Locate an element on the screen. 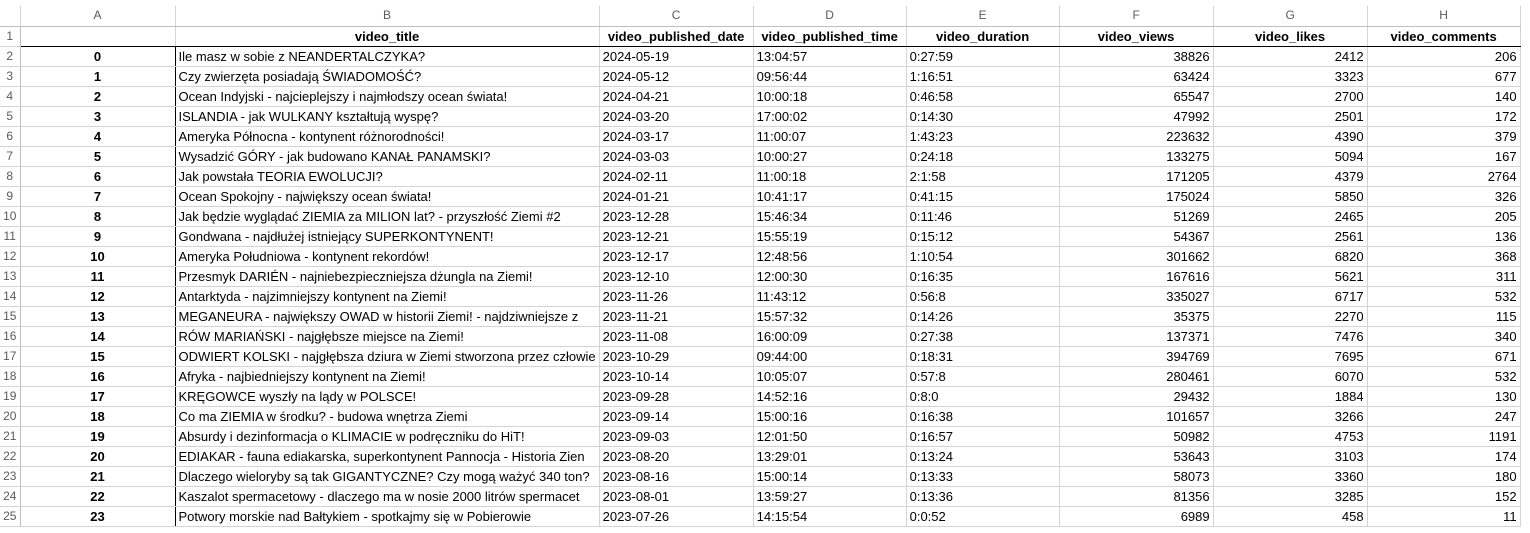 Image resolution: width=1530 pixels, height=533 pixels. column-header-b: B is located at coordinates (387, 16).